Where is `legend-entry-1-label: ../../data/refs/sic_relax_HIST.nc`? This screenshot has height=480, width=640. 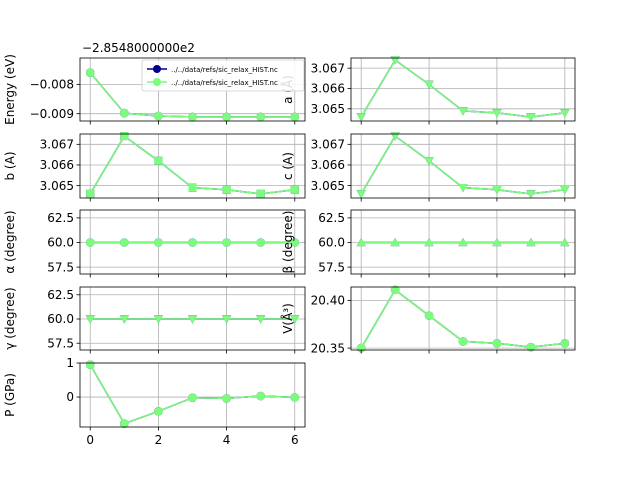
legend-entry-1-label: ../../data/refs/sic_relax_HIST.nc is located at coordinates (224, 70).